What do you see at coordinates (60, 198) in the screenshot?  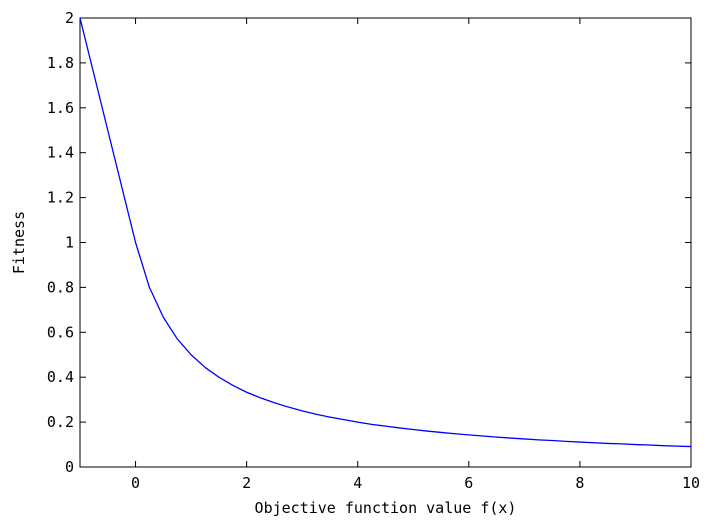 I see `y-tick-label: 1.2` at bounding box center [60, 198].